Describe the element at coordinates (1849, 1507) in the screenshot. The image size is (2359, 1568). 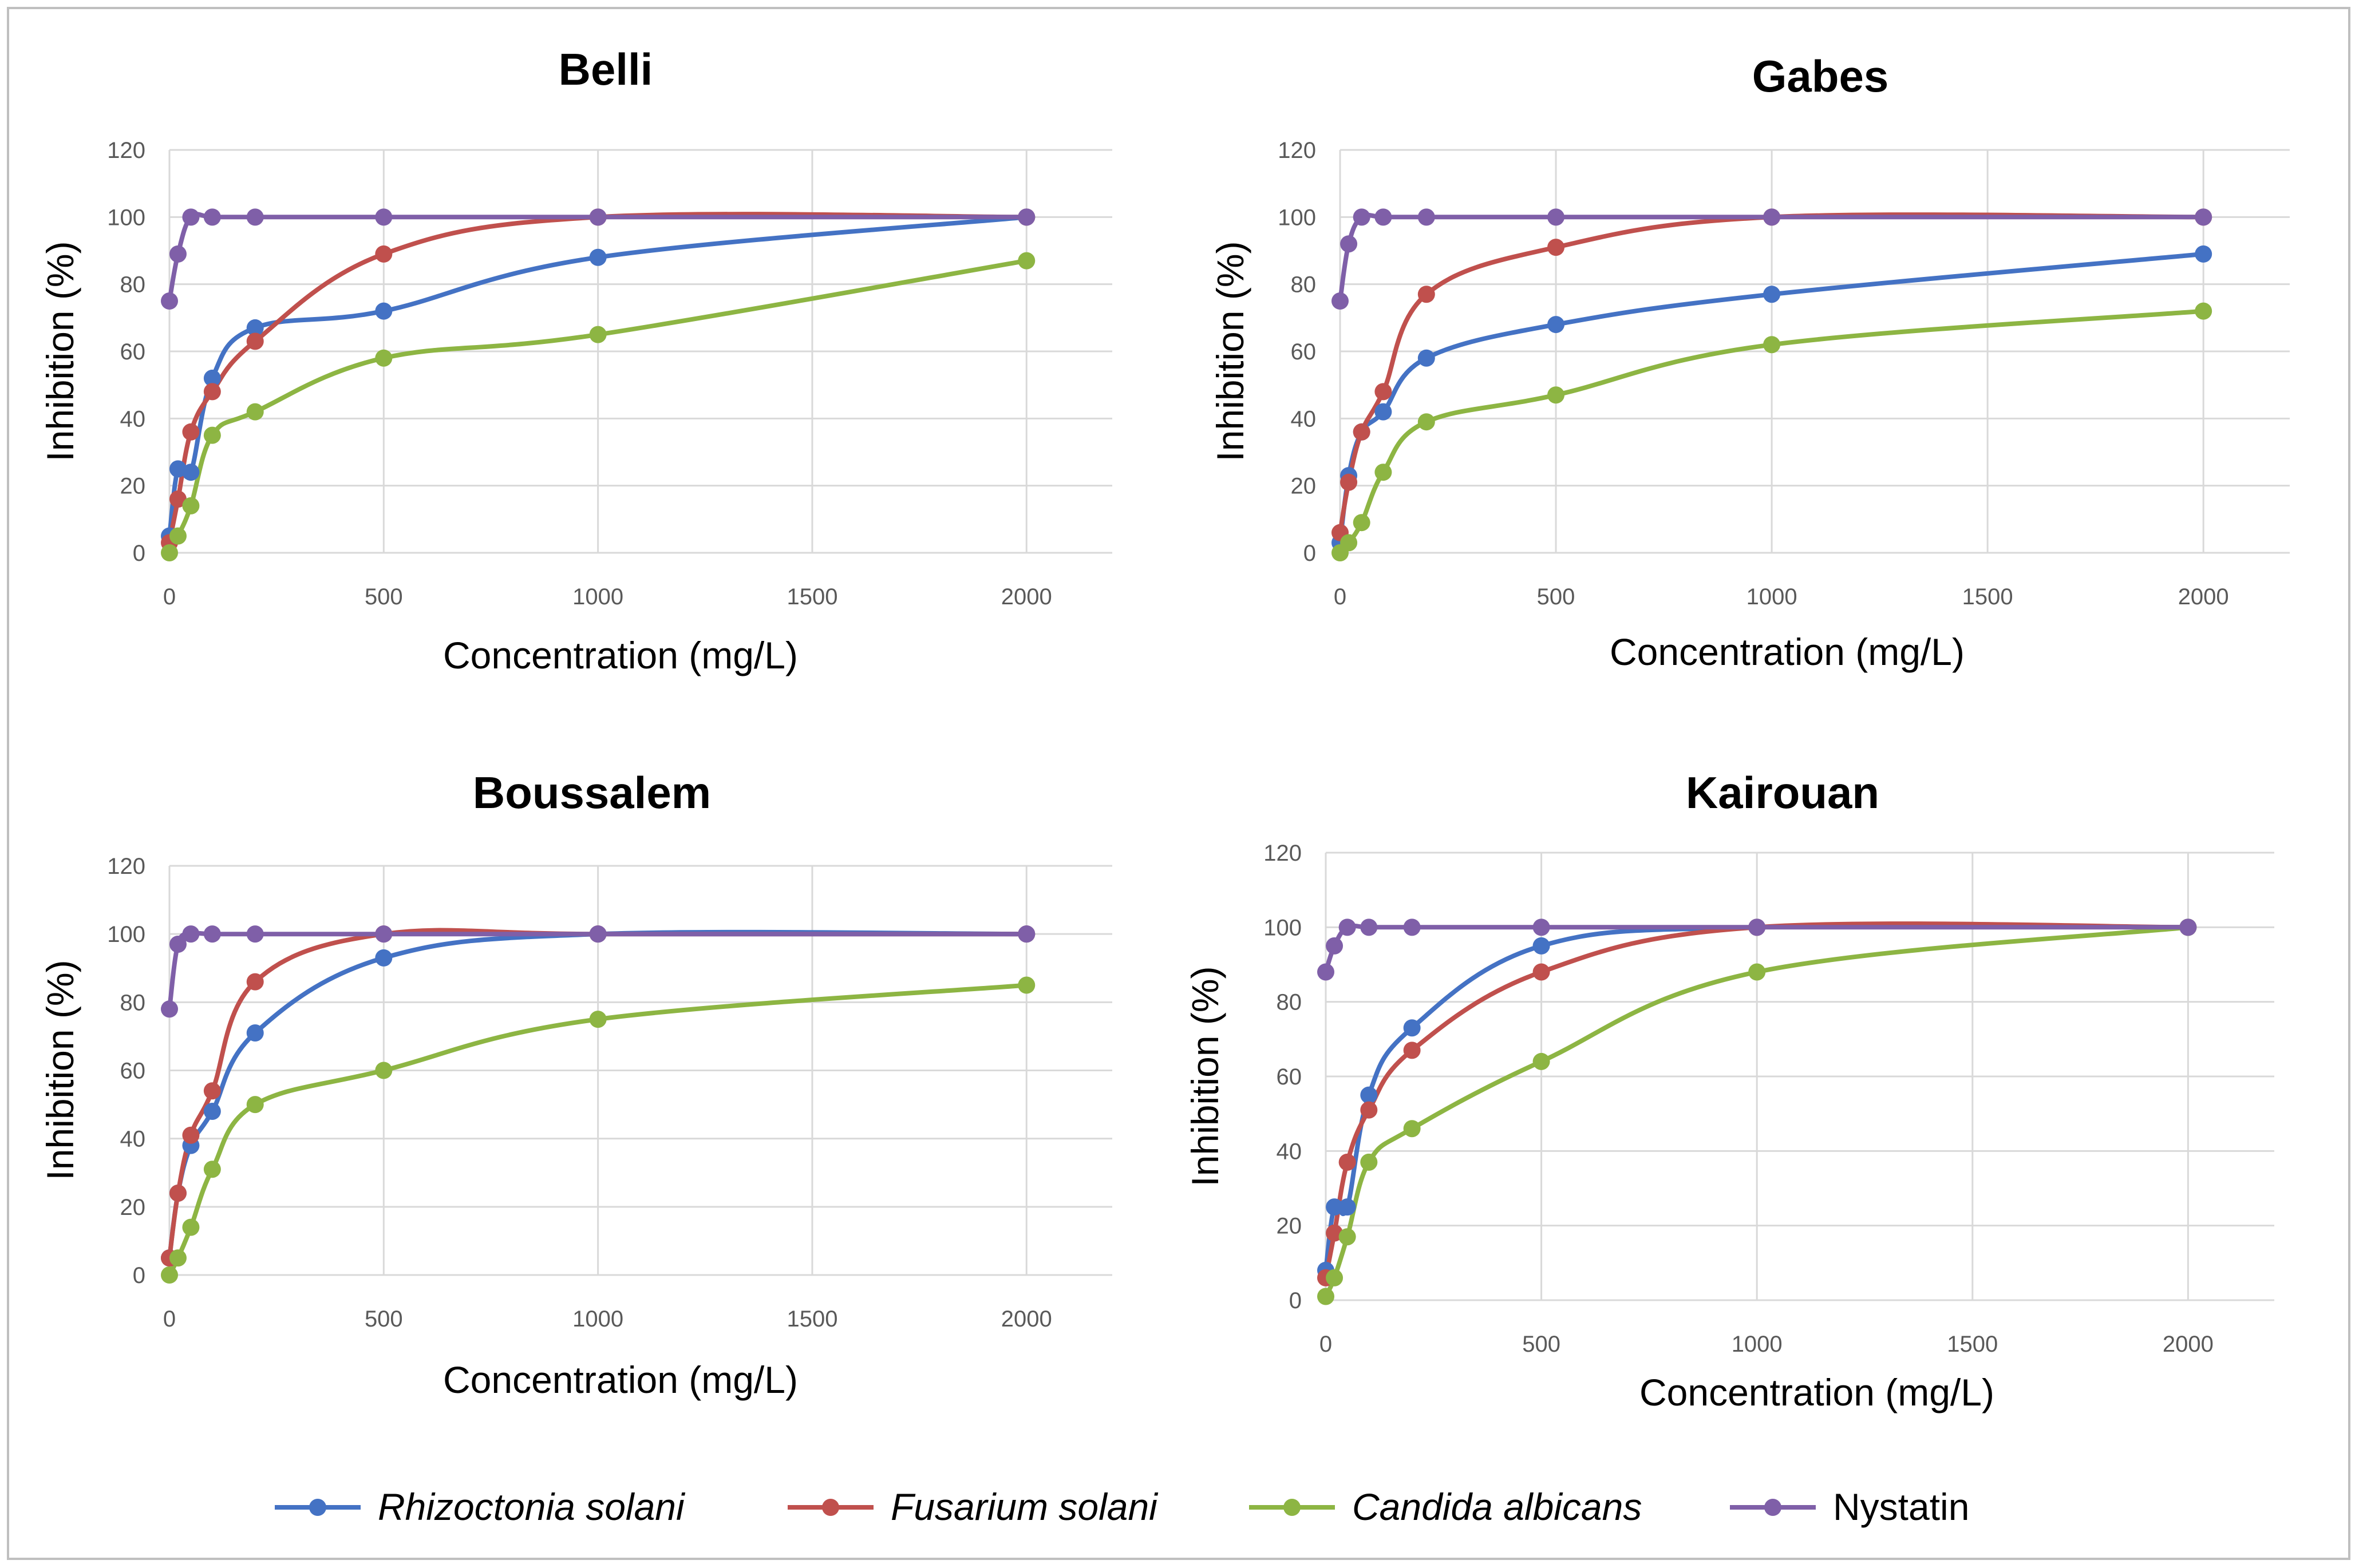
I see `legend-item-3: Nystatin` at that location.